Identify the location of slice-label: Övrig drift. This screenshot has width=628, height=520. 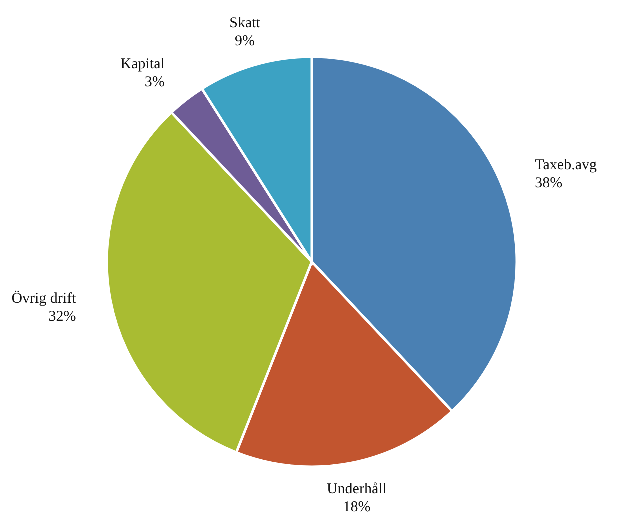
(45, 298).